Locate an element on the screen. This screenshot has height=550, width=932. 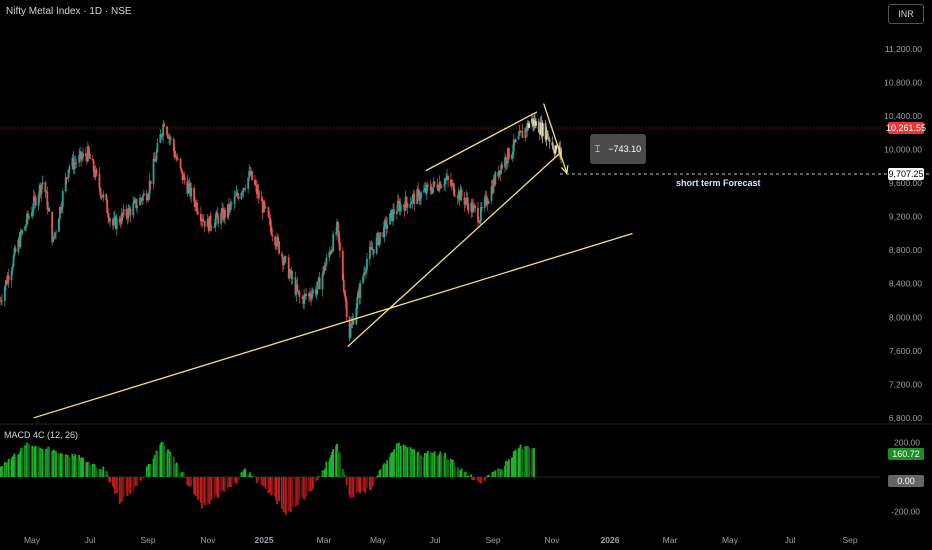
macd-label: MACD 4C (12, 26) is located at coordinates (41, 435).